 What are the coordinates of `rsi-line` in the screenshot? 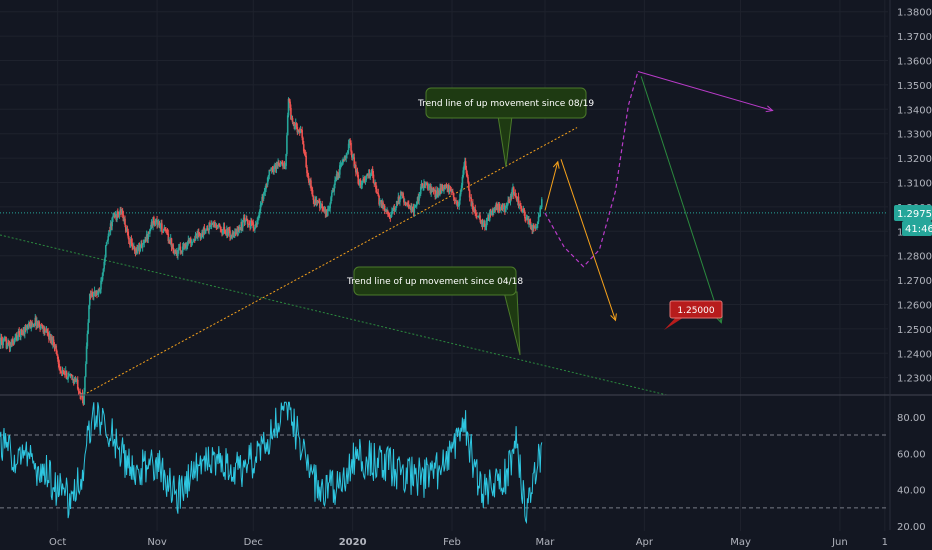 It's located at (271, 463).